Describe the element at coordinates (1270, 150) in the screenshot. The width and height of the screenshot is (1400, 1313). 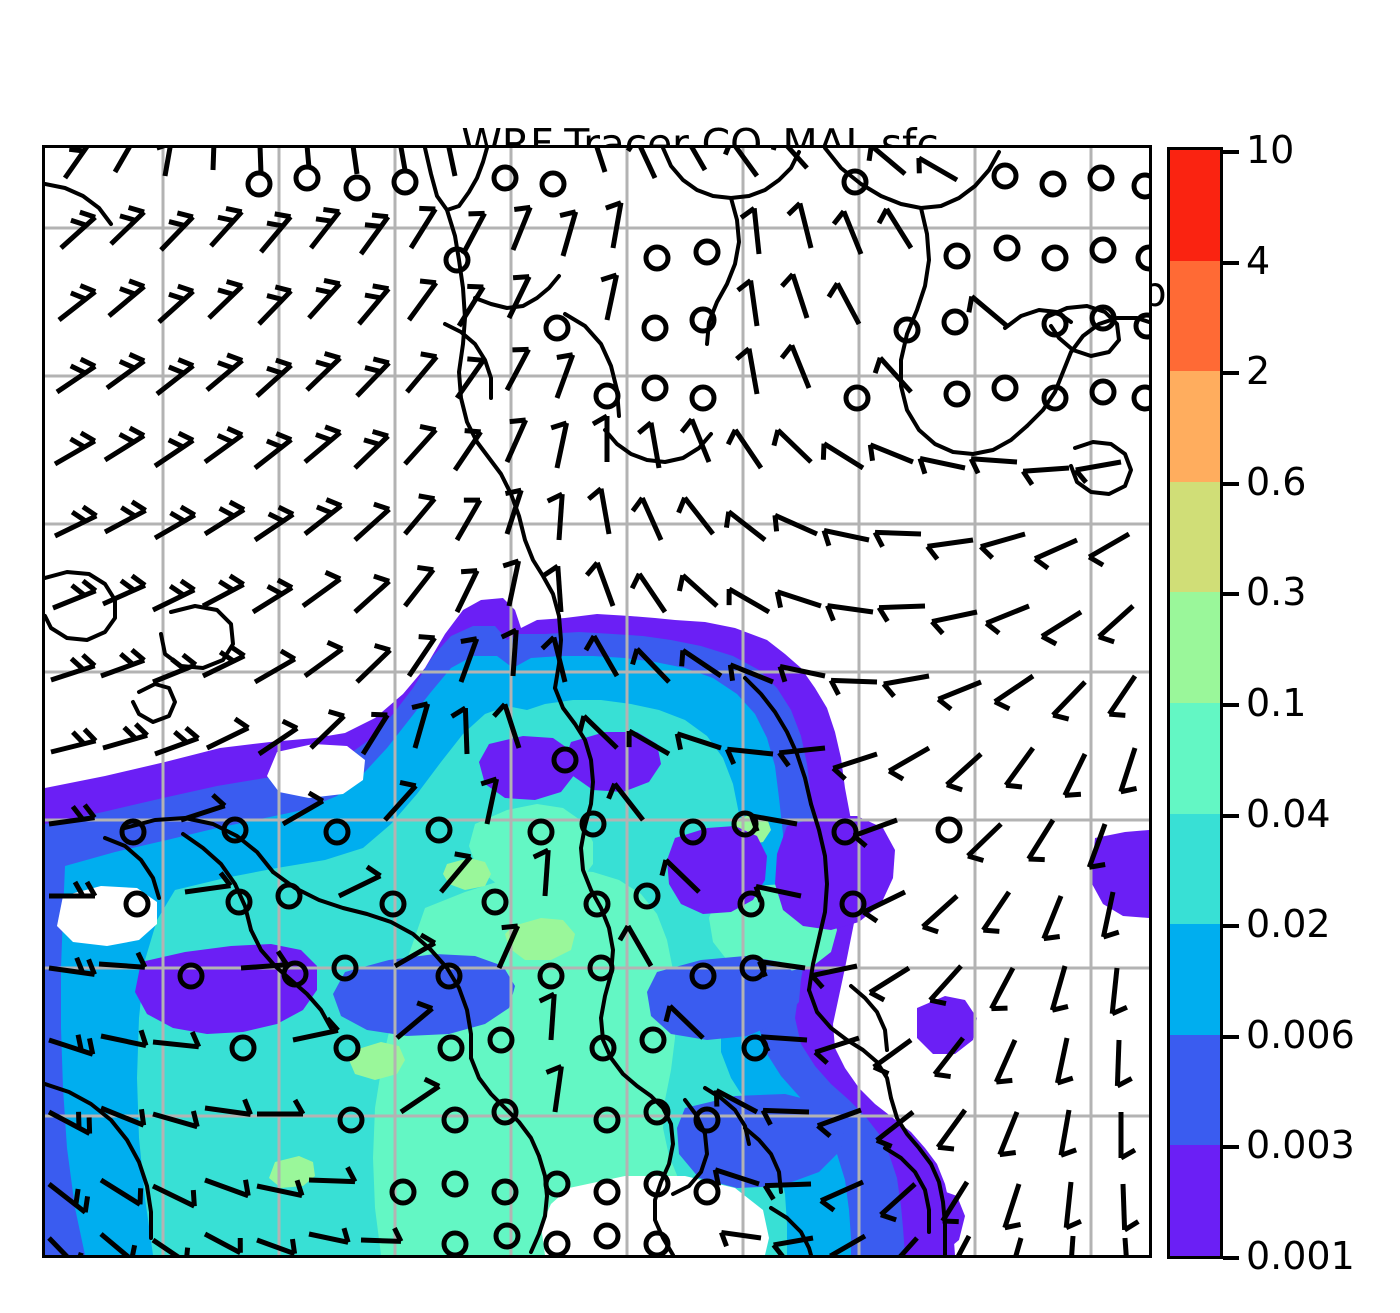
I see `colorbar-tick-label: 10` at that location.